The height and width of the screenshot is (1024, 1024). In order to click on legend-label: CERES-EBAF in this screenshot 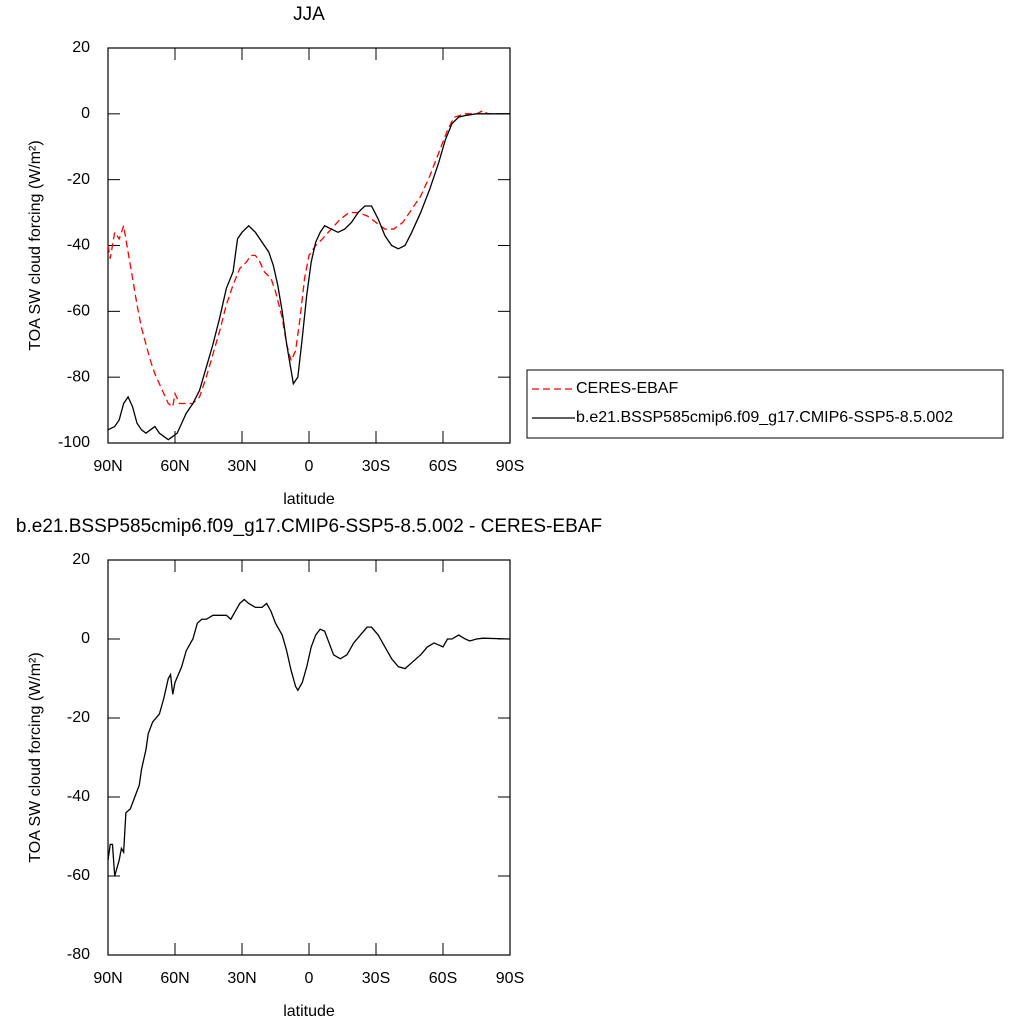, I will do `click(627, 388)`.